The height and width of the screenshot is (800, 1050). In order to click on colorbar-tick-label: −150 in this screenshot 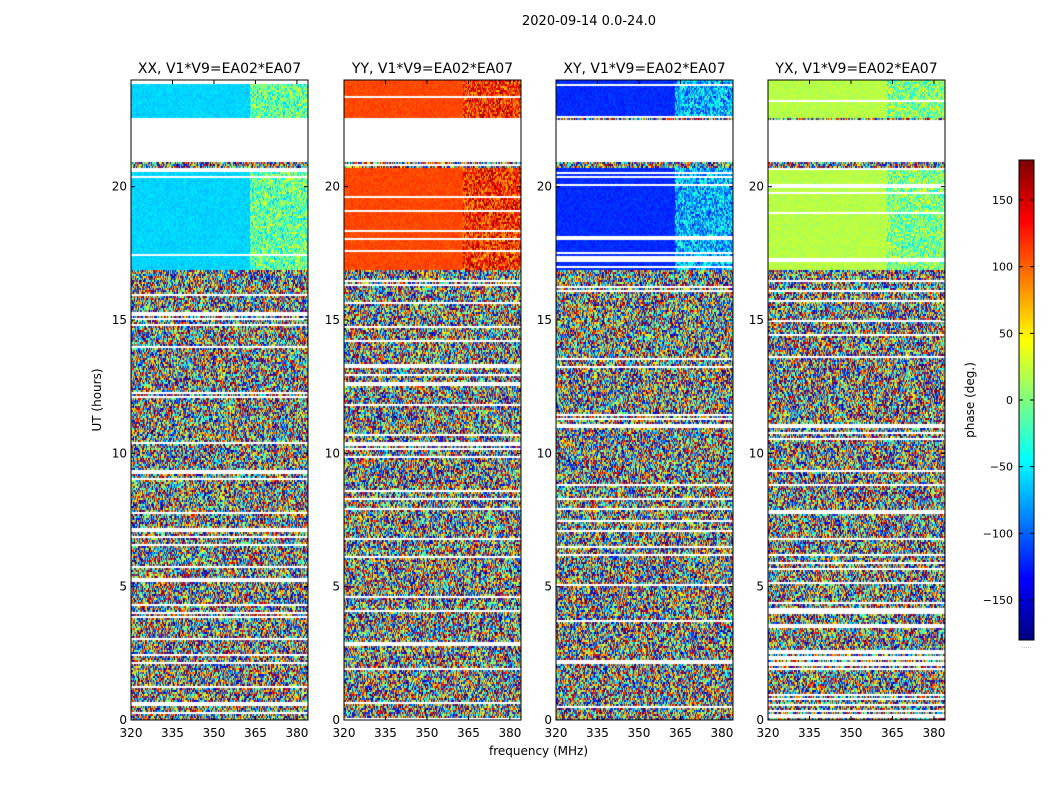, I will do `click(998, 600)`.